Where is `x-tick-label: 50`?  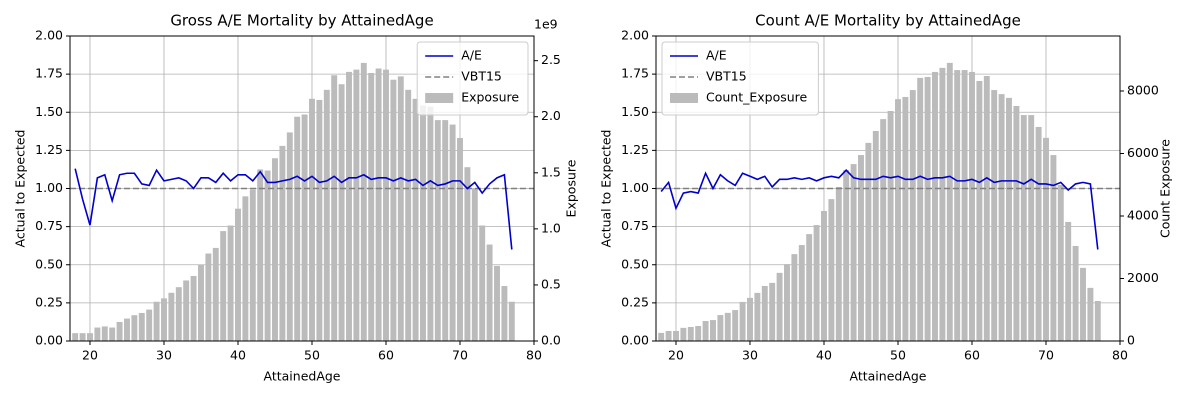
x-tick-label: 50 is located at coordinates (312, 355).